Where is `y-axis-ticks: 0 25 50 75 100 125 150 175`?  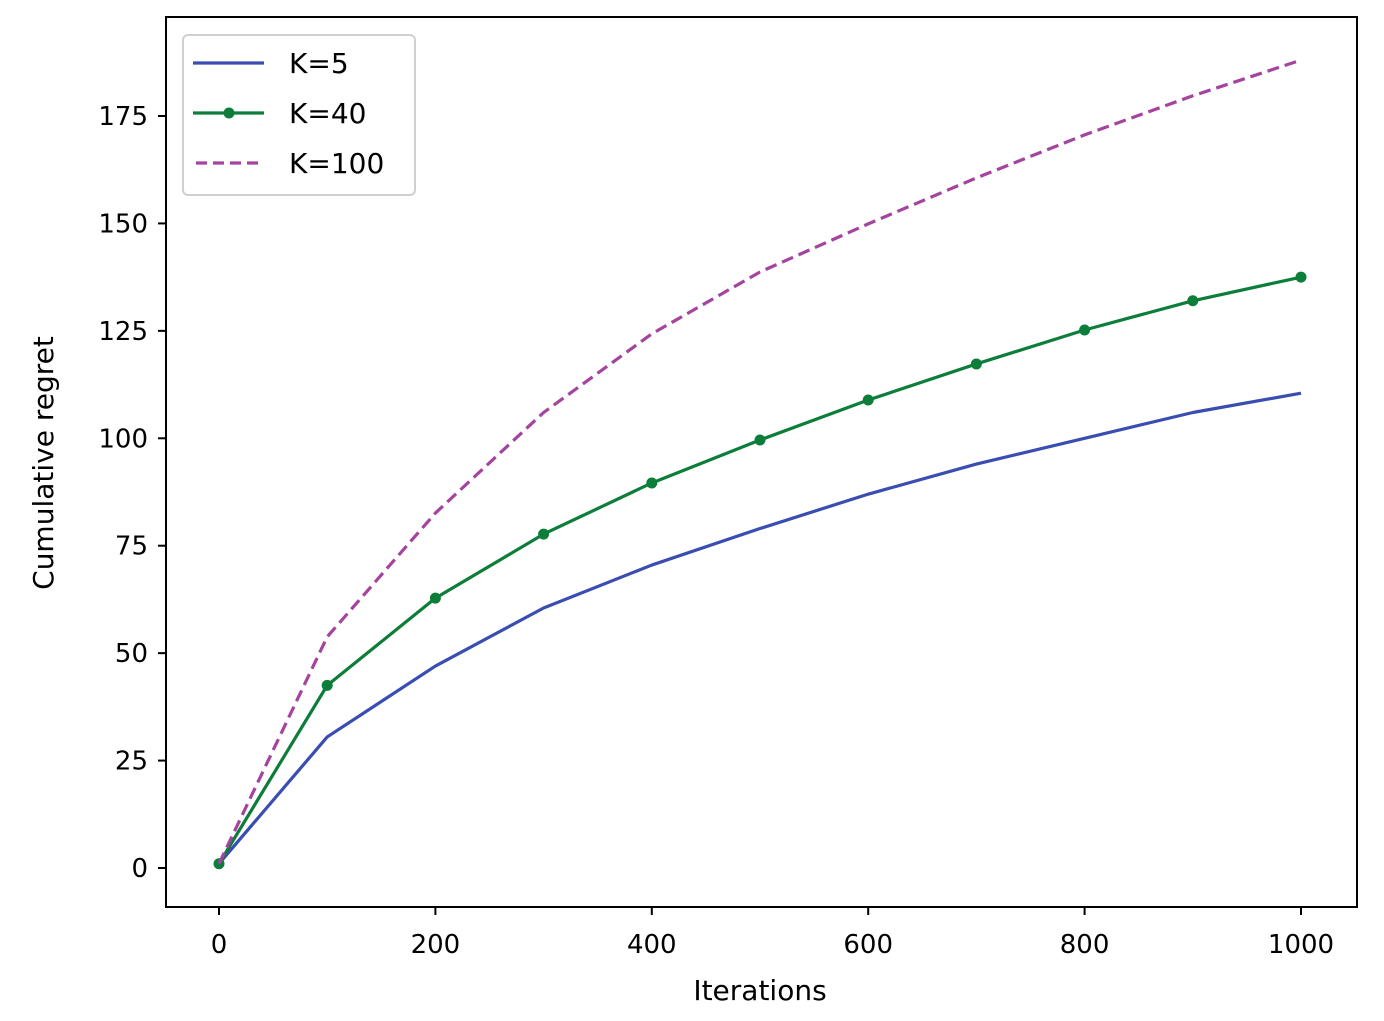 y-axis-ticks: 0 25 50 75 100 125 150 175 is located at coordinates (132, 493).